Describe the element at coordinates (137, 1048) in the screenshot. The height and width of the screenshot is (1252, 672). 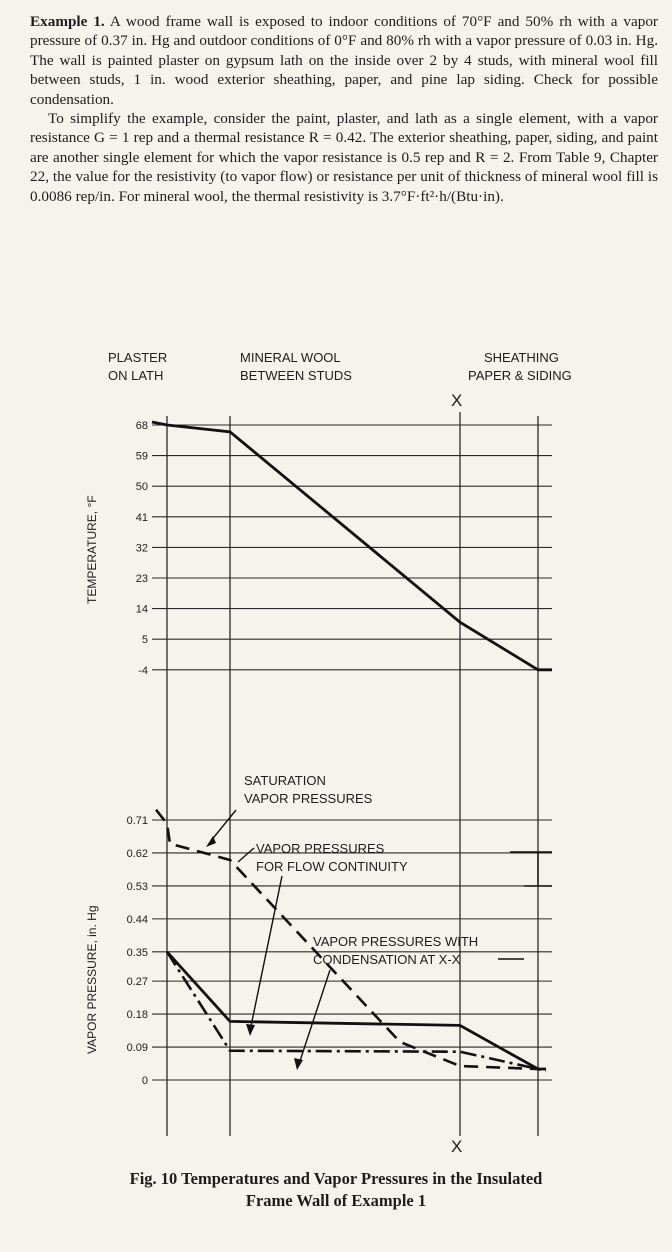
I see `vapor-tick-label: 0.09` at that location.